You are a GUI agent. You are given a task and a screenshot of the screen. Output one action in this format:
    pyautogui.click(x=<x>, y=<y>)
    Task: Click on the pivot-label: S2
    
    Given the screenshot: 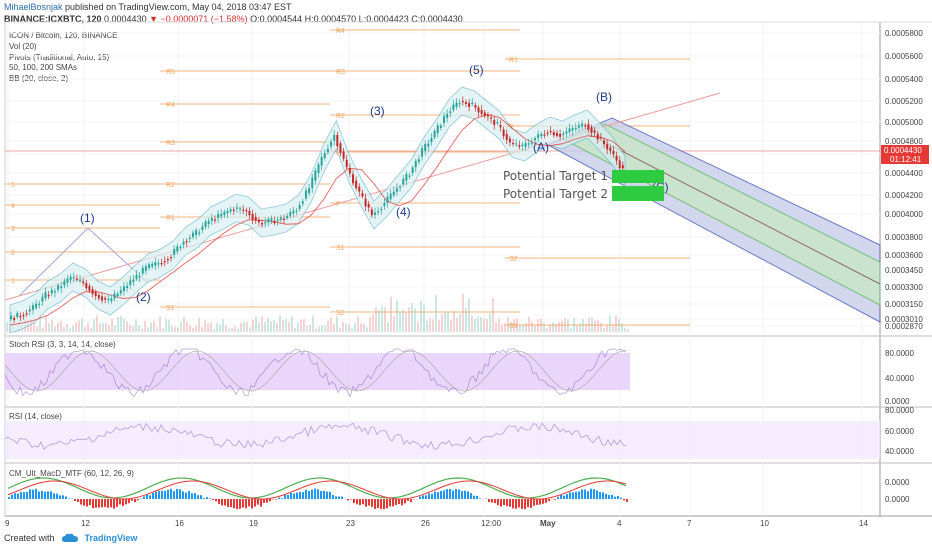 What is the action you would take?
    pyautogui.click(x=513, y=259)
    